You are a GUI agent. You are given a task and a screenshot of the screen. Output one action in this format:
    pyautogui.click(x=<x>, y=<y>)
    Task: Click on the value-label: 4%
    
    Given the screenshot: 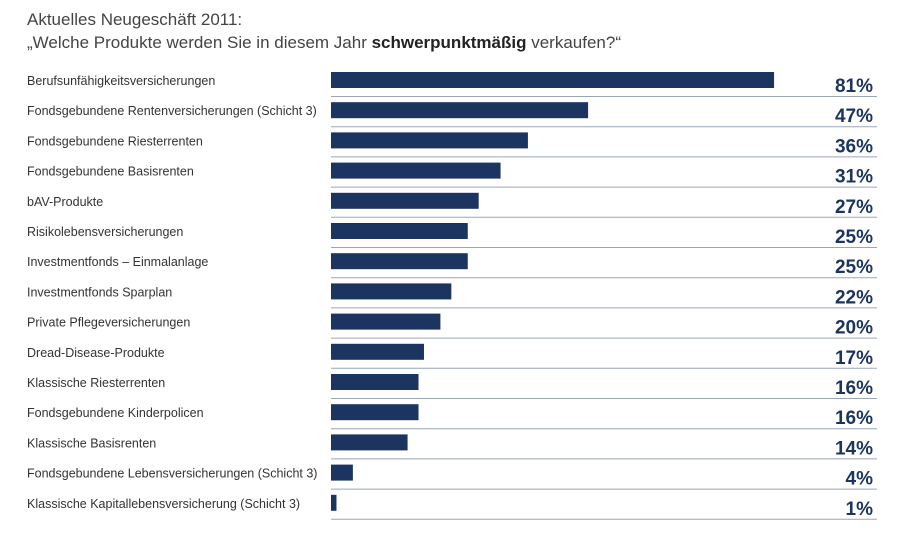 What is the action you would take?
    pyautogui.click(x=860, y=479)
    